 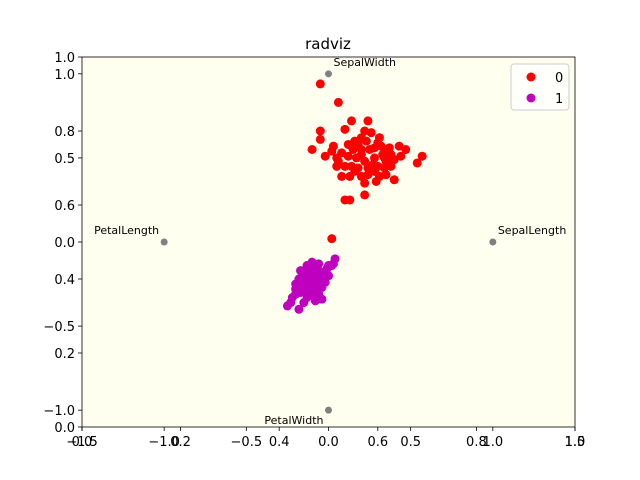 I want to click on anchor-label: PetalWidth, so click(x=293, y=420).